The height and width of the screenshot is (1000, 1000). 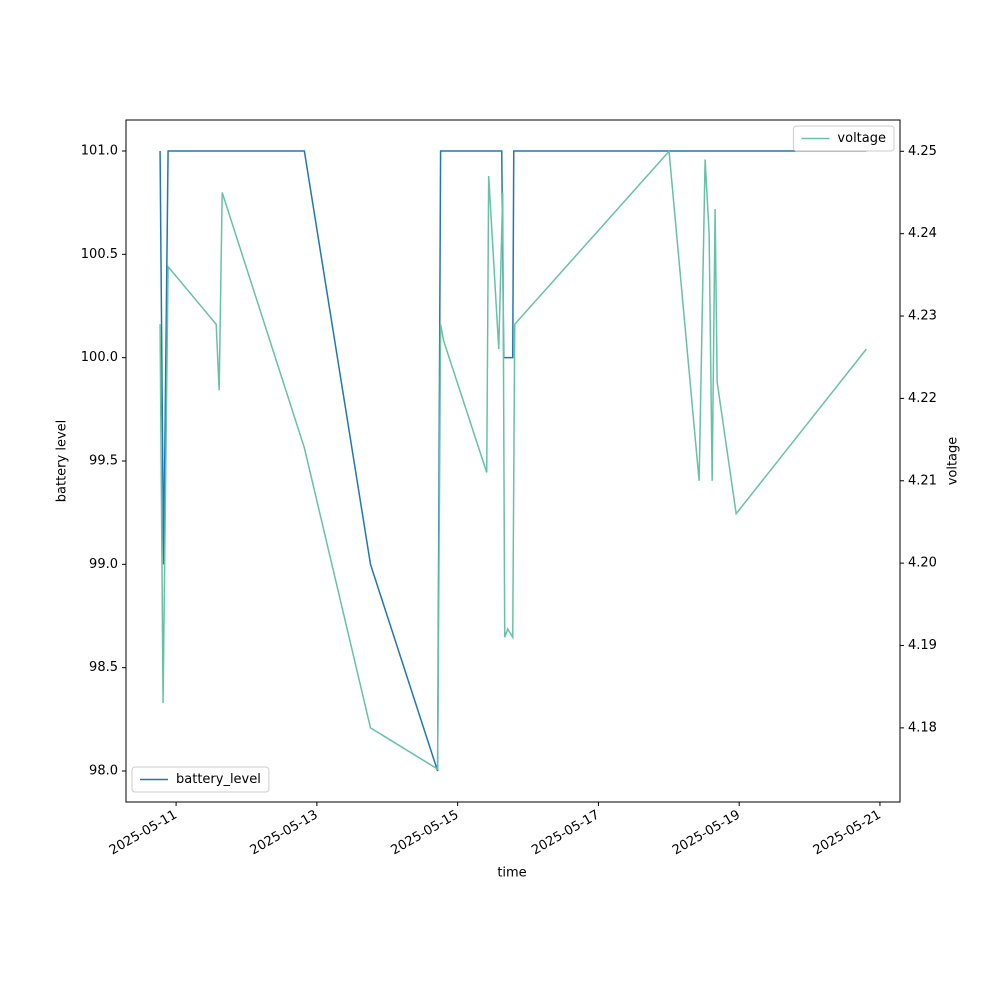 What do you see at coordinates (103, 461) in the screenshot?
I see `y-tick-label: 99.5` at bounding box center [103, 461].